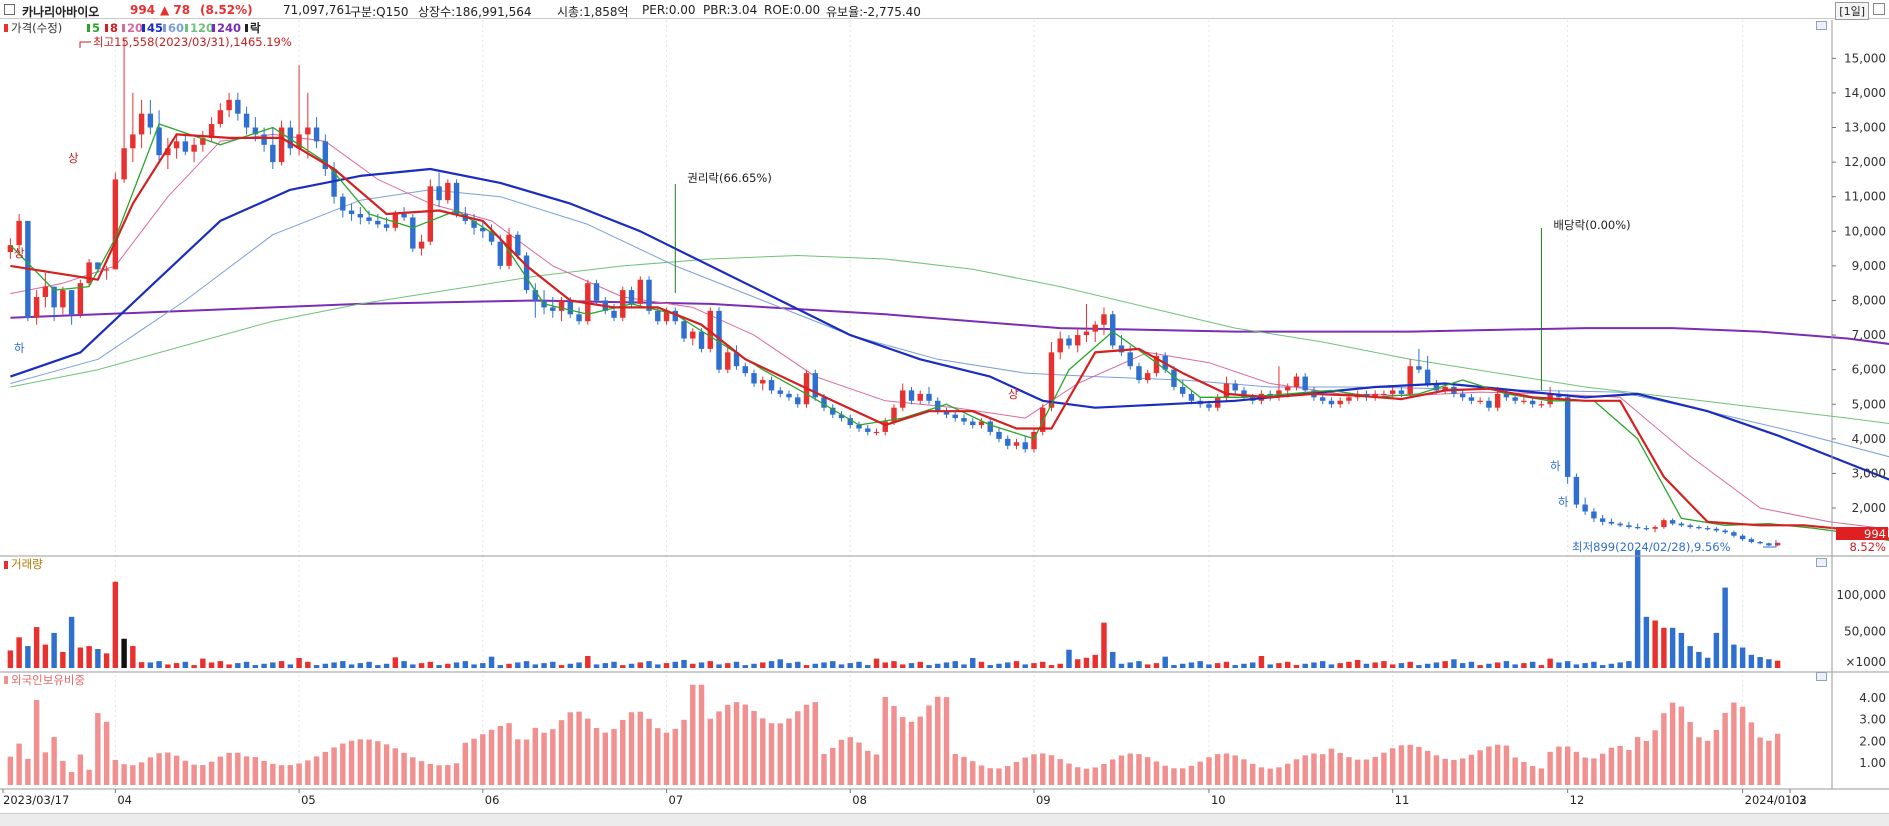 The image size is (1889, 826). What do you see at coordinates (213, 28) in the screenshot?
I see `legend-color-swatch` at bounding box center [213, 28].